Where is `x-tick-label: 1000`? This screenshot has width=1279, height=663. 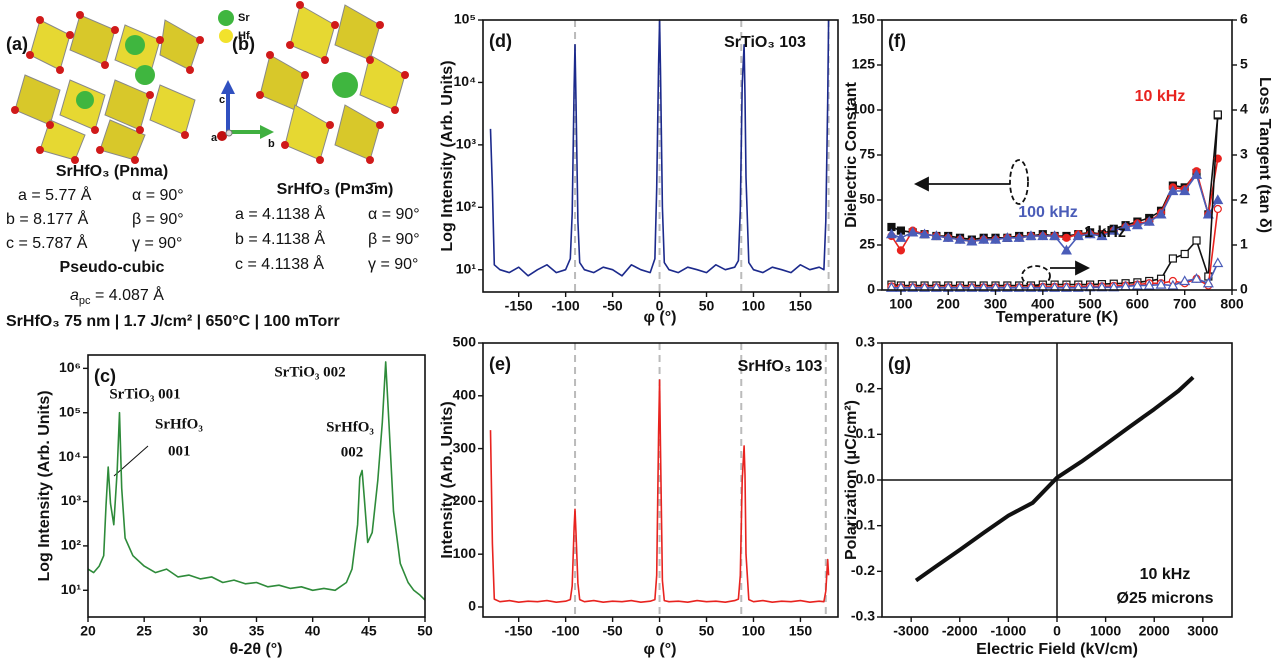 x-tick-label: 1000 is located at coordinates (1105, 631).